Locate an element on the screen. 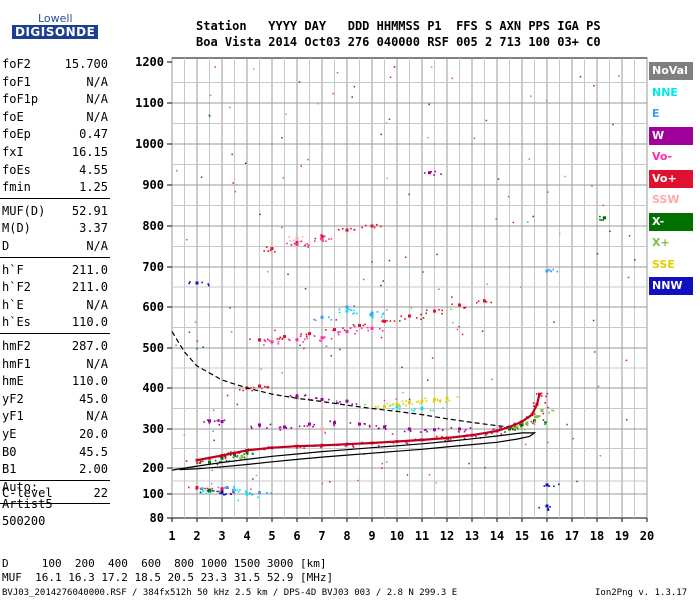 The height and width of the screenshot is (600, 700). legend-item: NNW is located at coordinates (671, 286).